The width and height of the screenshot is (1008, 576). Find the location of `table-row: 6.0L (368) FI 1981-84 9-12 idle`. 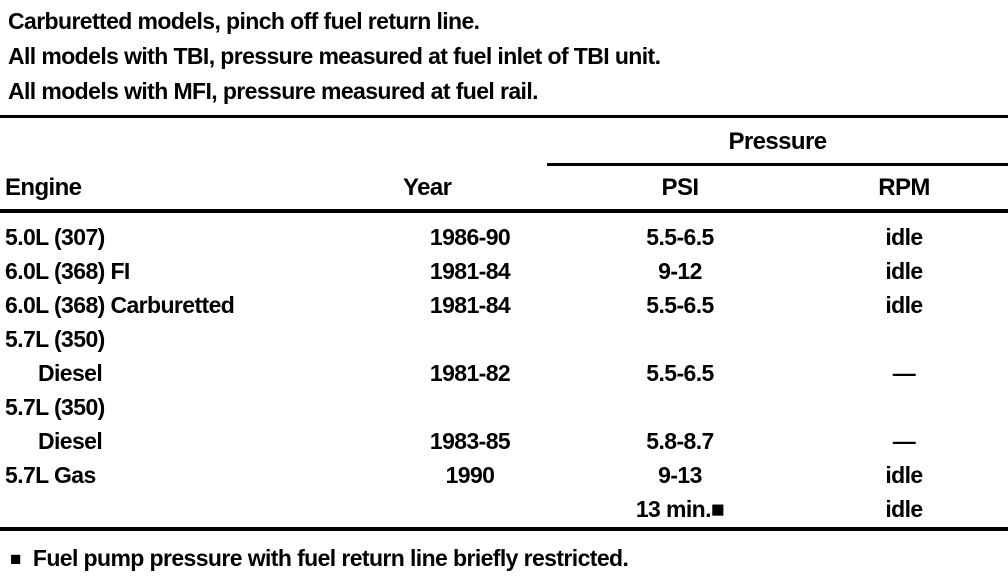

table-row: 6.0L (368) FI 1981-84 9-12 idle is located at coordinates (504, 271).